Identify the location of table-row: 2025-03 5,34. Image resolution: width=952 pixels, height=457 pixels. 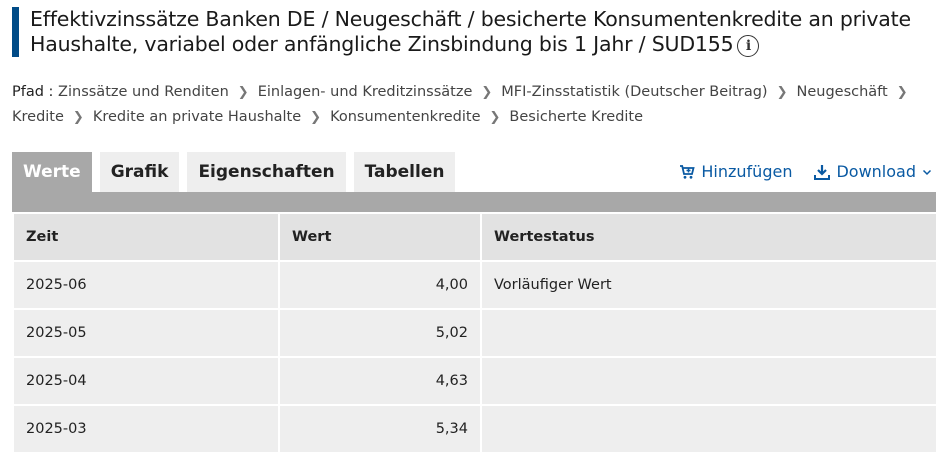
(475, 429).